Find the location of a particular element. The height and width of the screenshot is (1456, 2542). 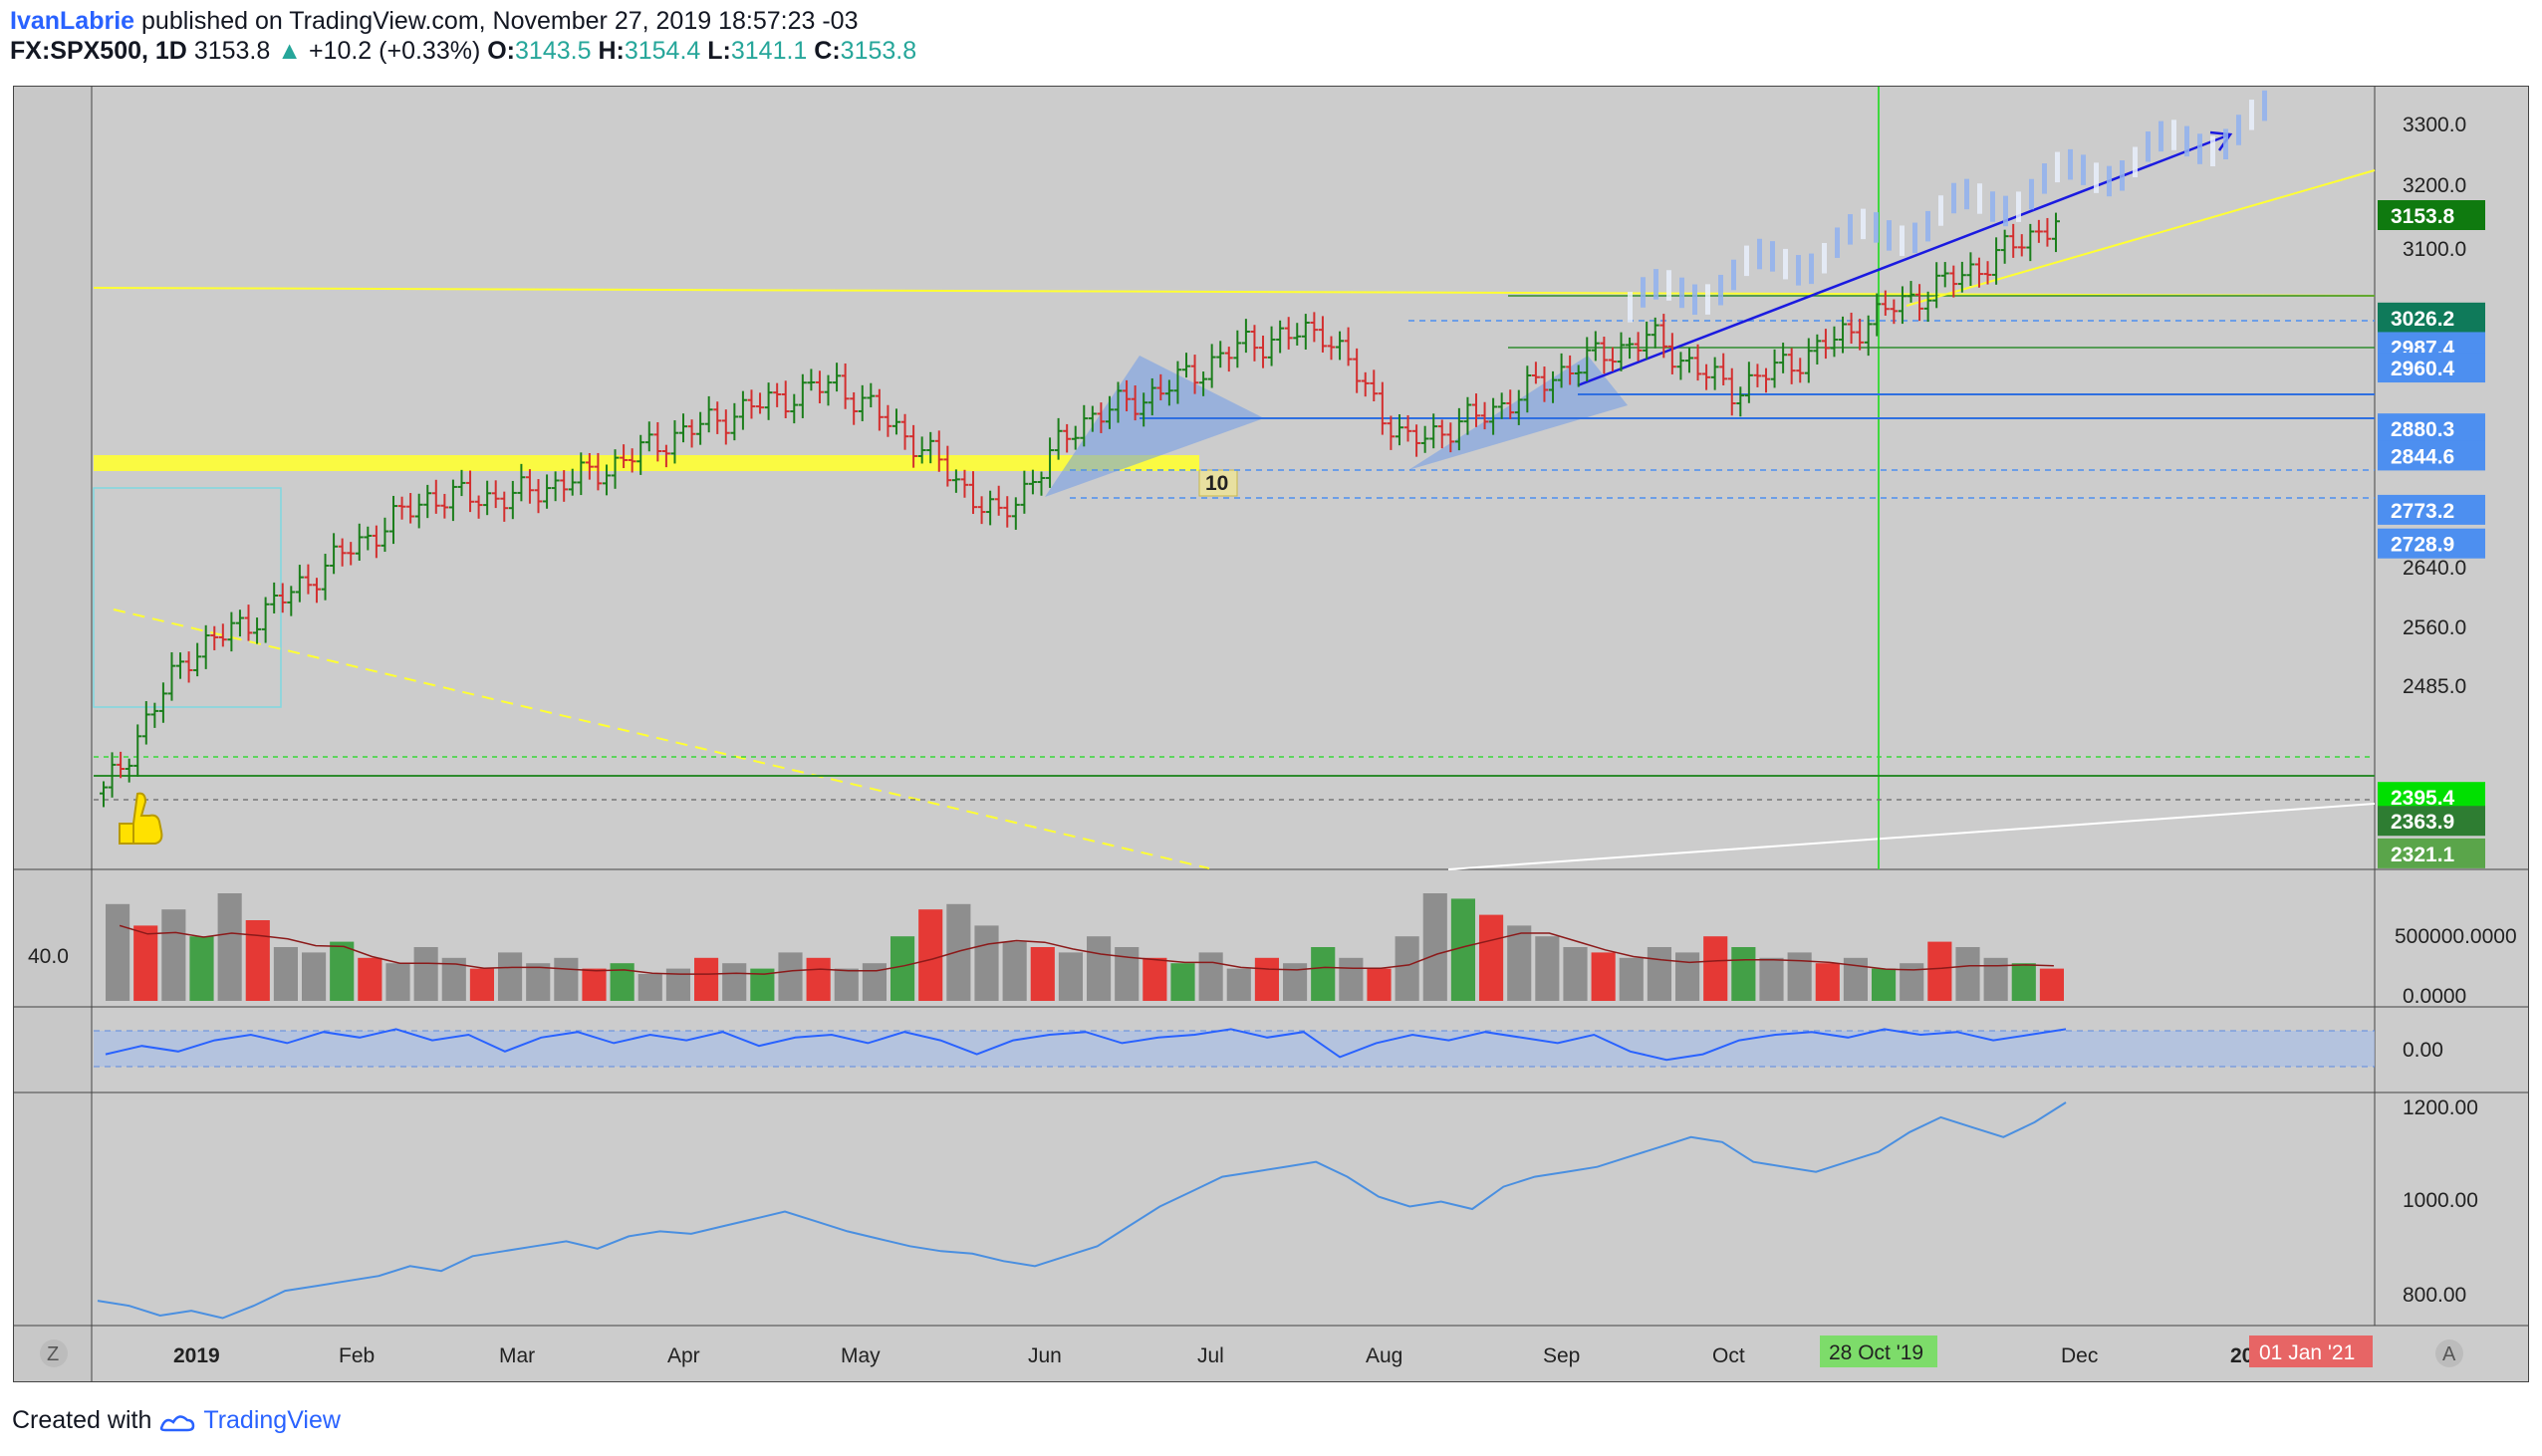

arrow-head-icon is located at coordinates (2221, 140).